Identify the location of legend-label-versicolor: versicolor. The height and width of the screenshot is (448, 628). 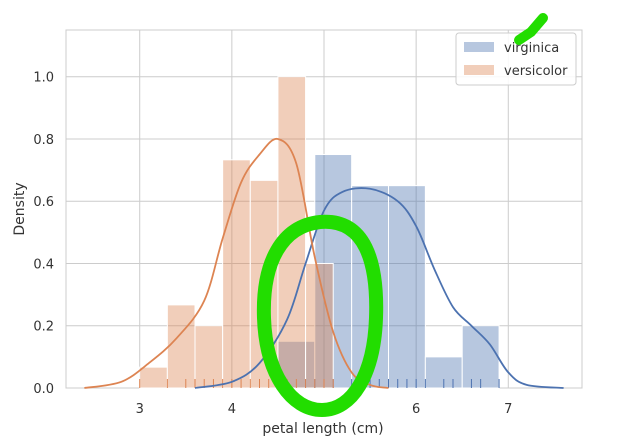
(536, 71).